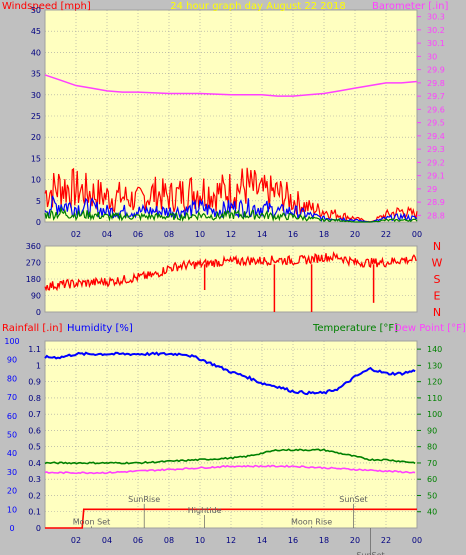 Image resolution: width=466 pixels, height=555 pixels. I want to click on compass-letter: N, so click(437, 312).